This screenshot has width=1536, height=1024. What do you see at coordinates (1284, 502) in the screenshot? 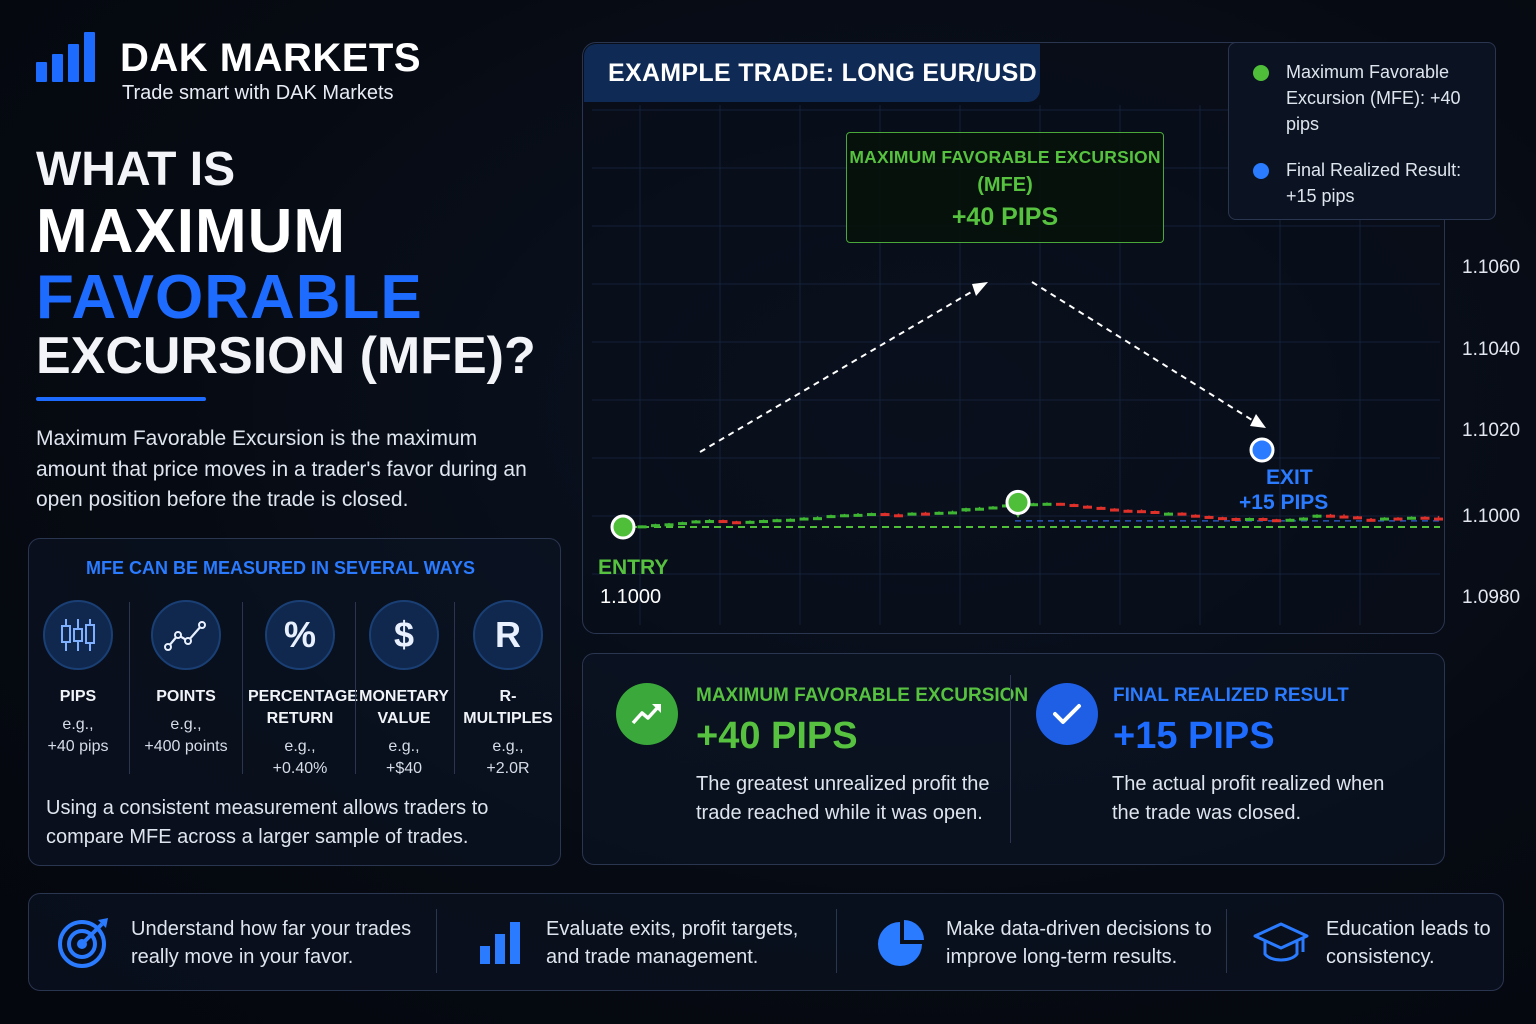
I see `exit-result: +15 PIPS` at bounding box center [1284, 502].